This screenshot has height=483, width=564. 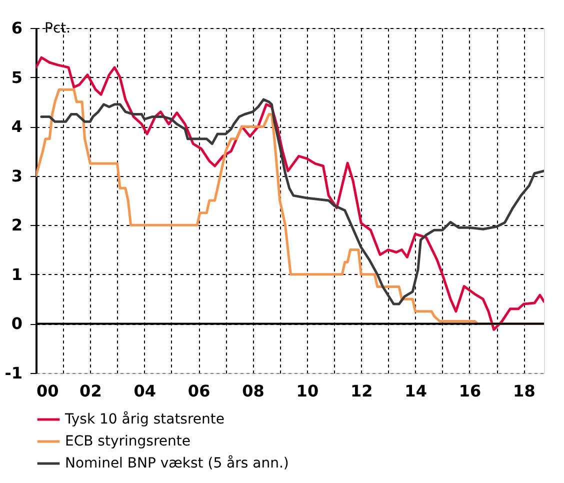 What do you see at coordinates (415, 391) in the screenshot?
I see `x-tick-label: 14` at bounding box center [415, 391].